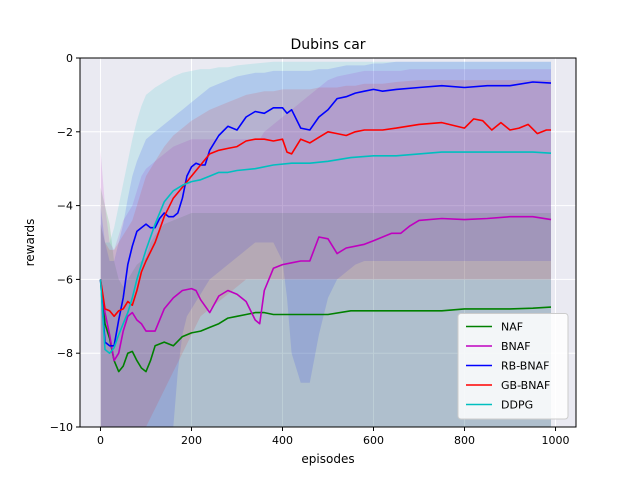 This screenshot has height=480, width=640. What do you see at coordinates (191, 440) in the screenshot?
I see `x-tick-label: 200` at bounding box center [191, 440].